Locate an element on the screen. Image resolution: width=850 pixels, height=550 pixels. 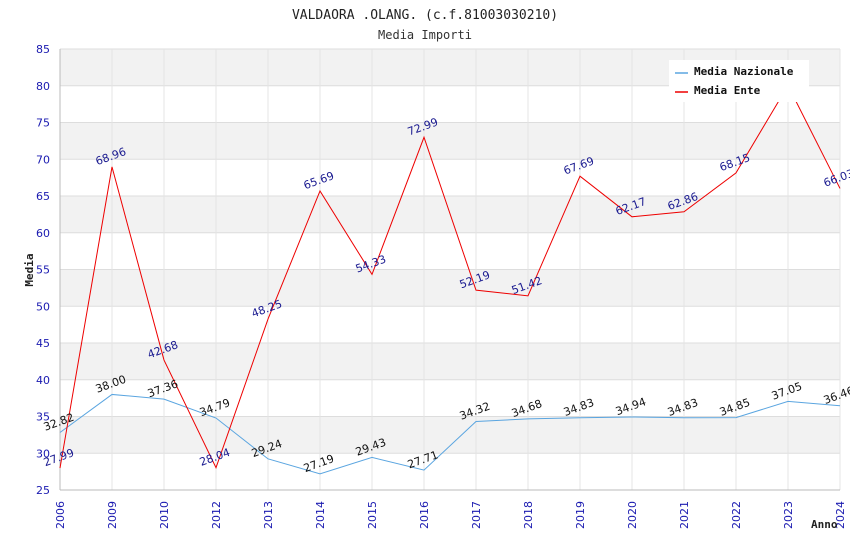
chart-subtitle: Media Importi is located at coordinates (425, 35).